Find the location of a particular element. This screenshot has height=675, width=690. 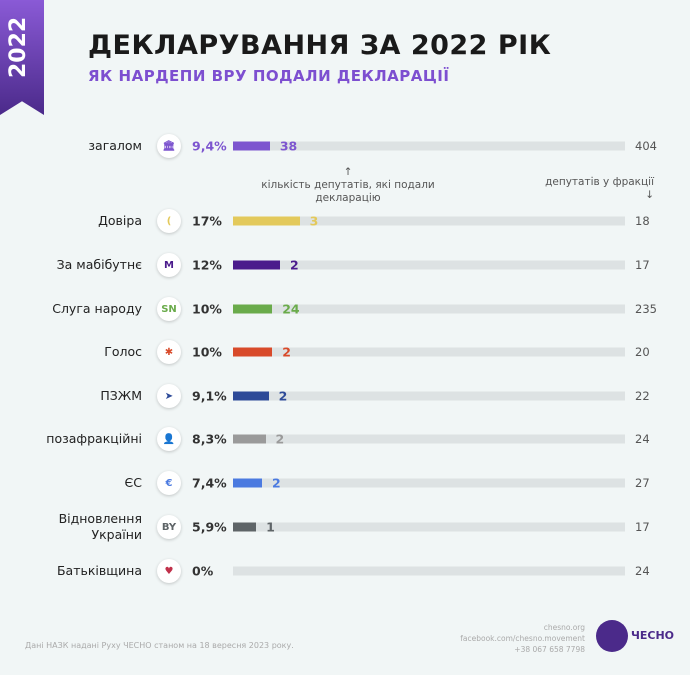

chart-row: Відновлення України BY 5,9% 1 17 is located at coordinates (345, 526).